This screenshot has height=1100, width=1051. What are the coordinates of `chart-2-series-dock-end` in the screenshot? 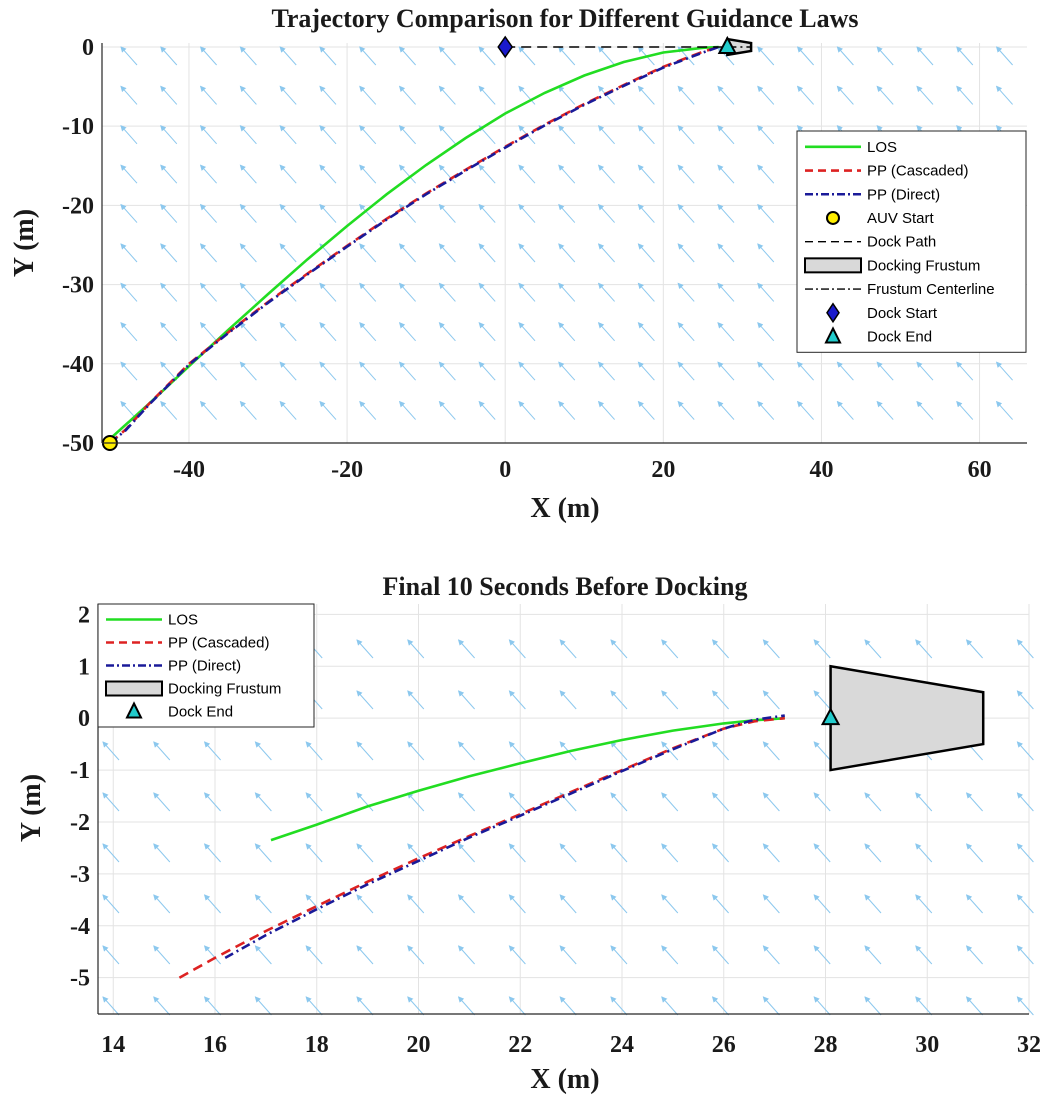 It's located at (830, 716).